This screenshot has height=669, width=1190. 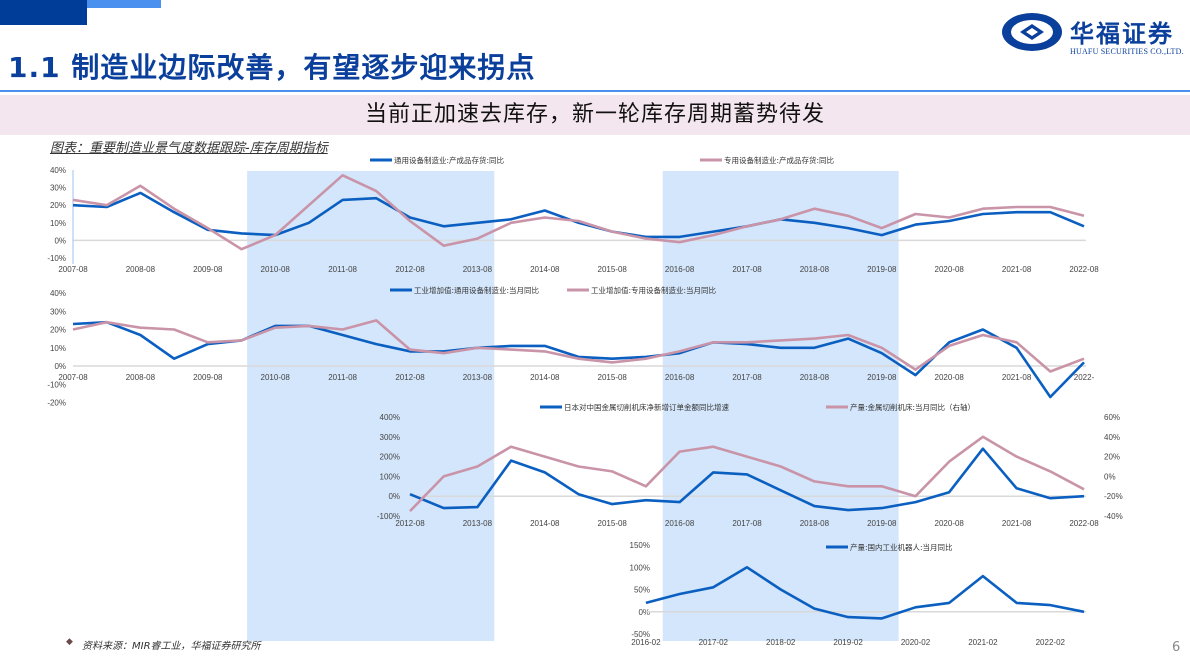 What do you see at coordinates (779, 160) in the screenshot?
I see `legend-label: 专用设备制造业:产成品存货:同比` at bounding box center [779, 160].